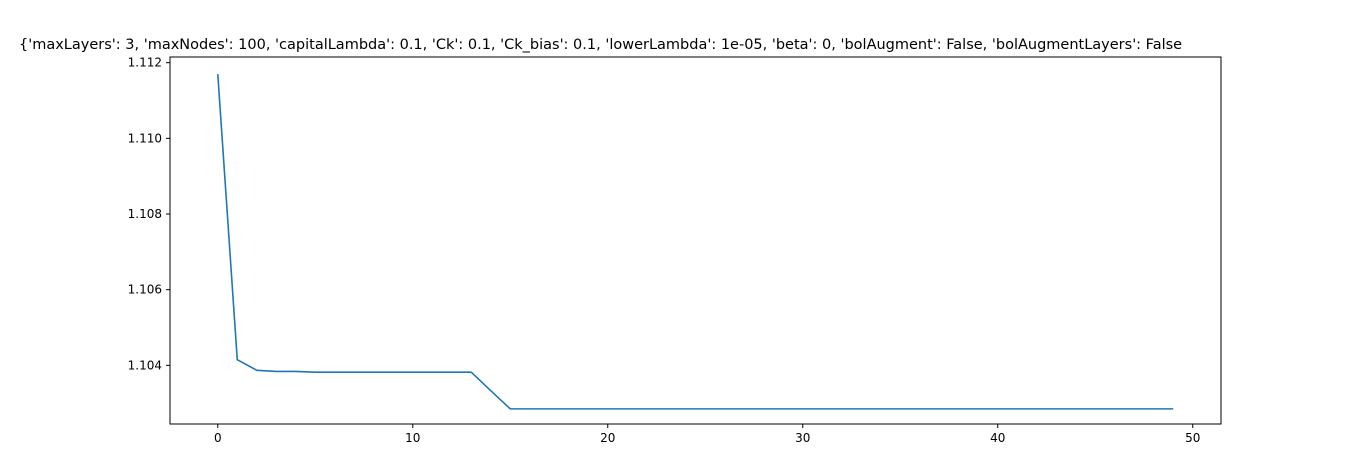 The image size is (1357, 475). I want to click on x-tick-label: 40, so click(997, 438).